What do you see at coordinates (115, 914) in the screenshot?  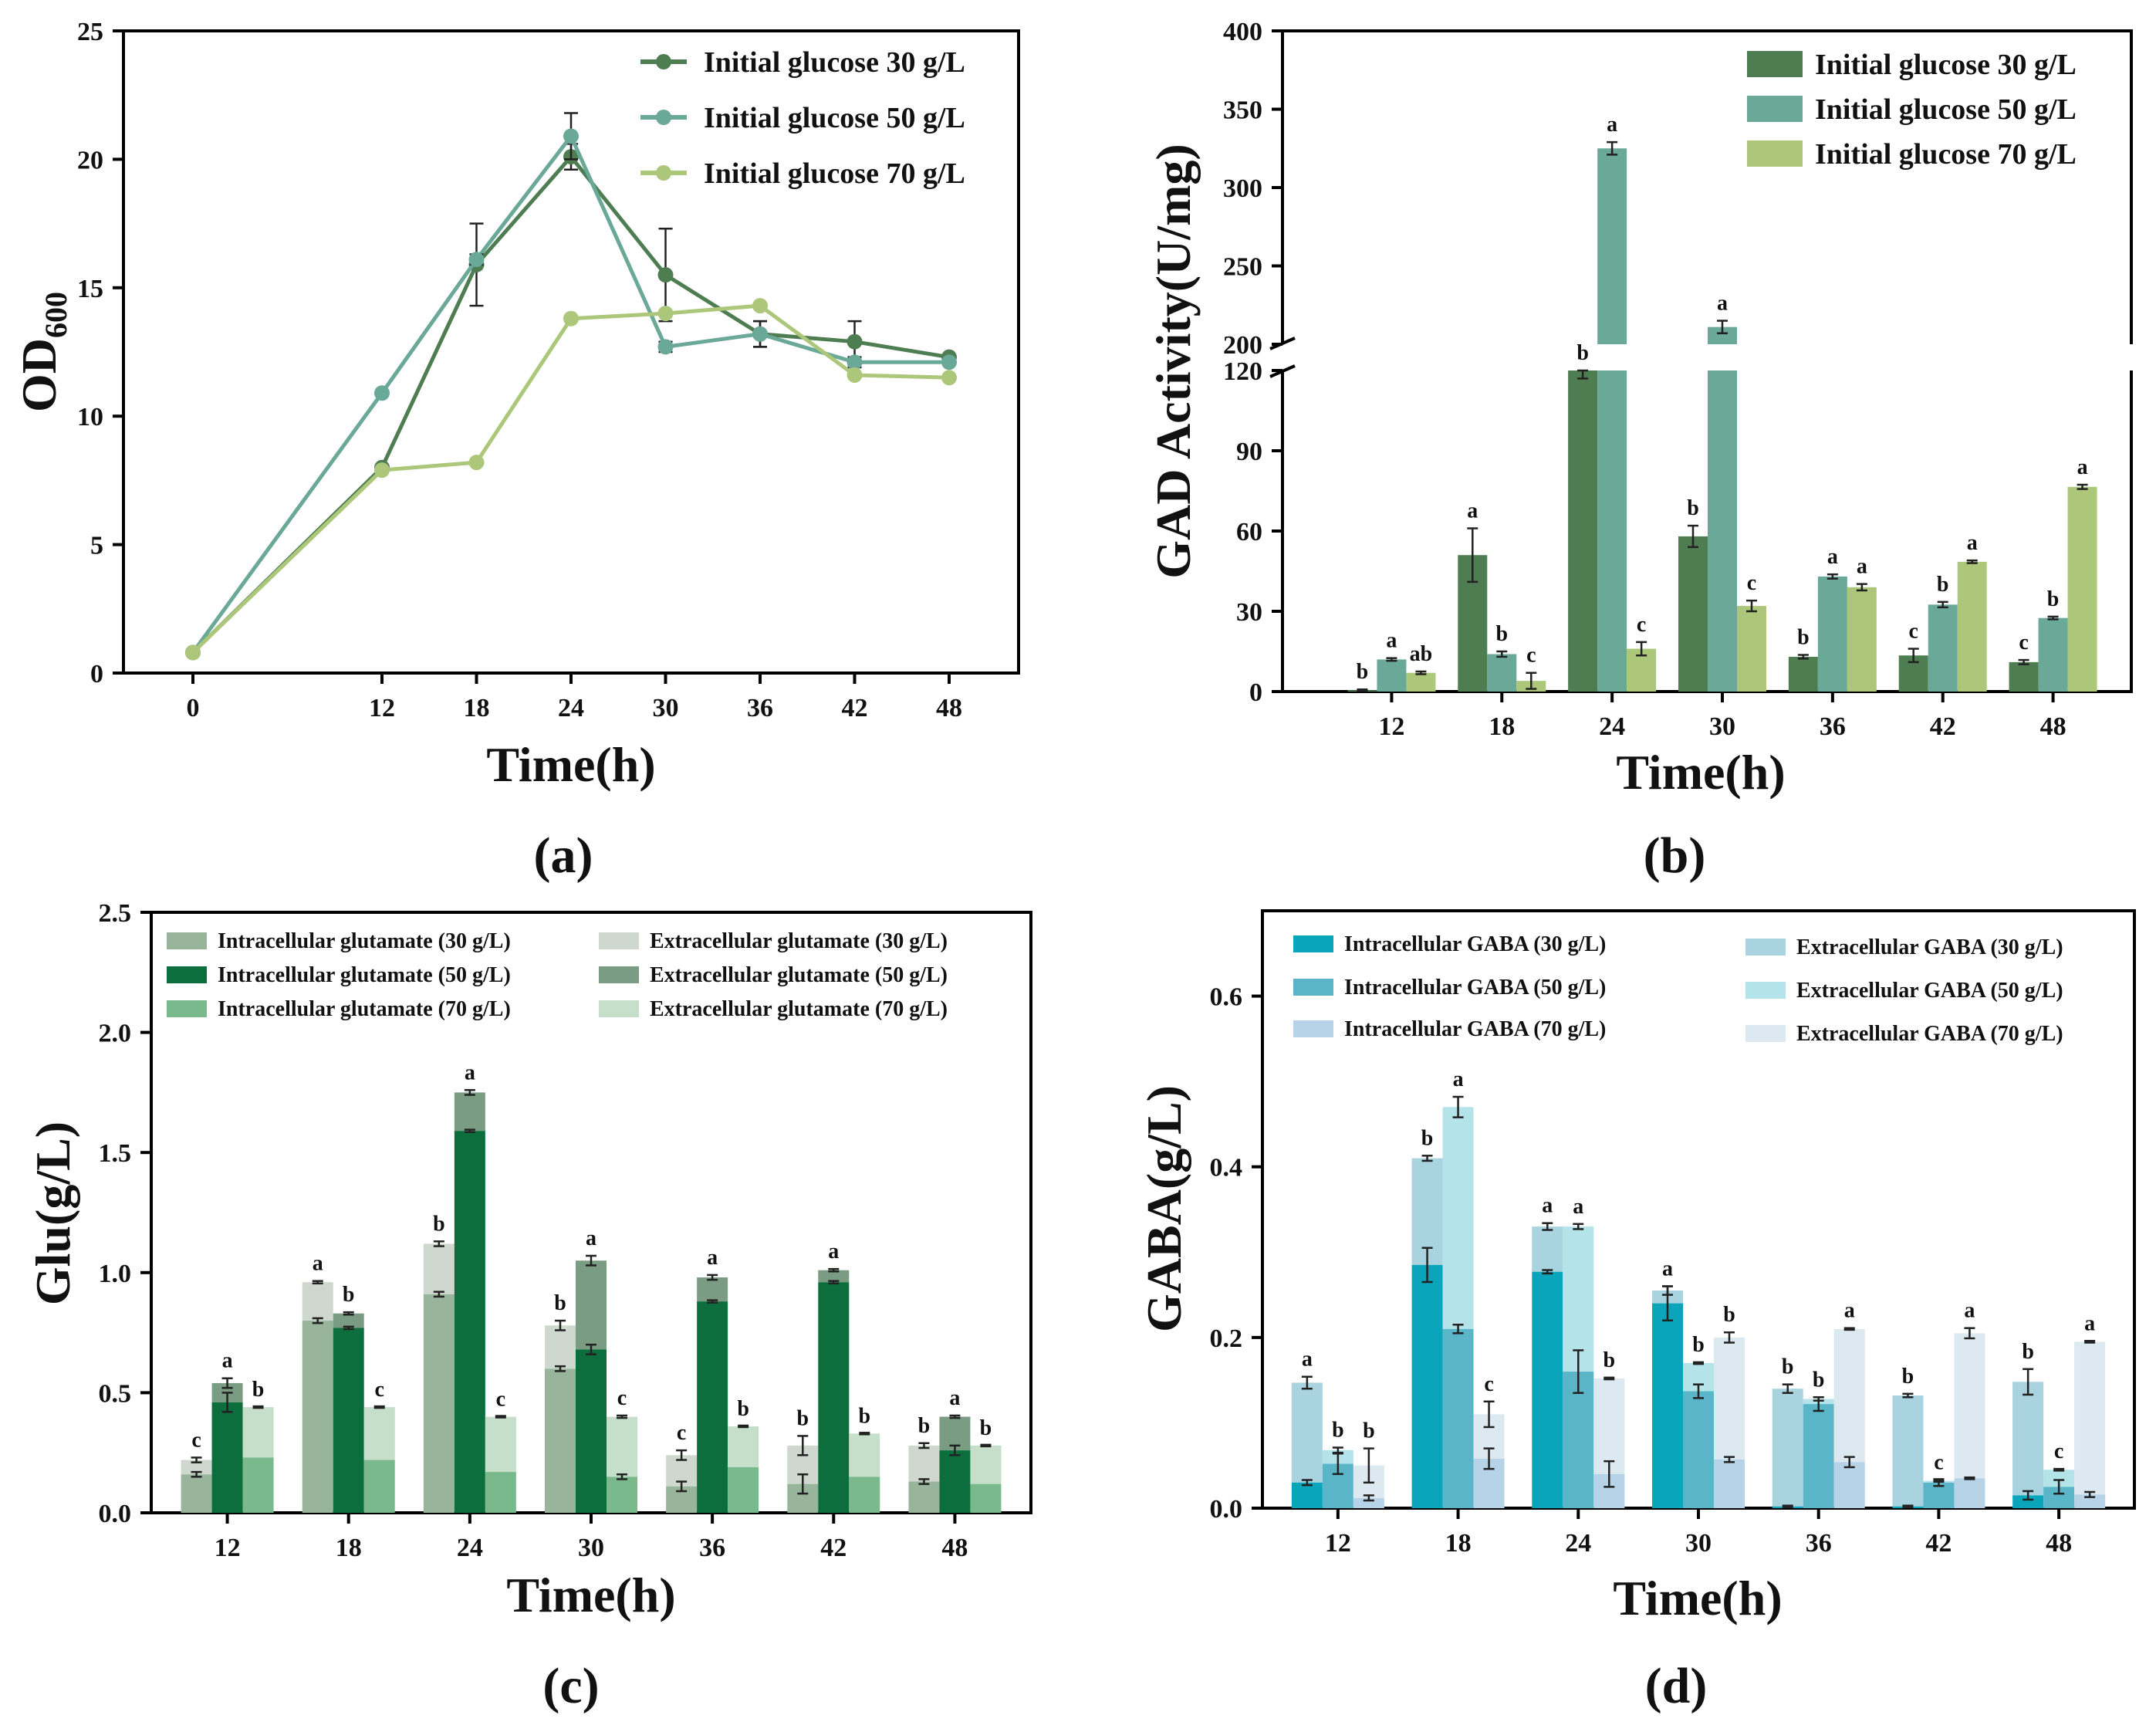 I see `y-tick-label: 2.5` at bounding box center [115, 914].